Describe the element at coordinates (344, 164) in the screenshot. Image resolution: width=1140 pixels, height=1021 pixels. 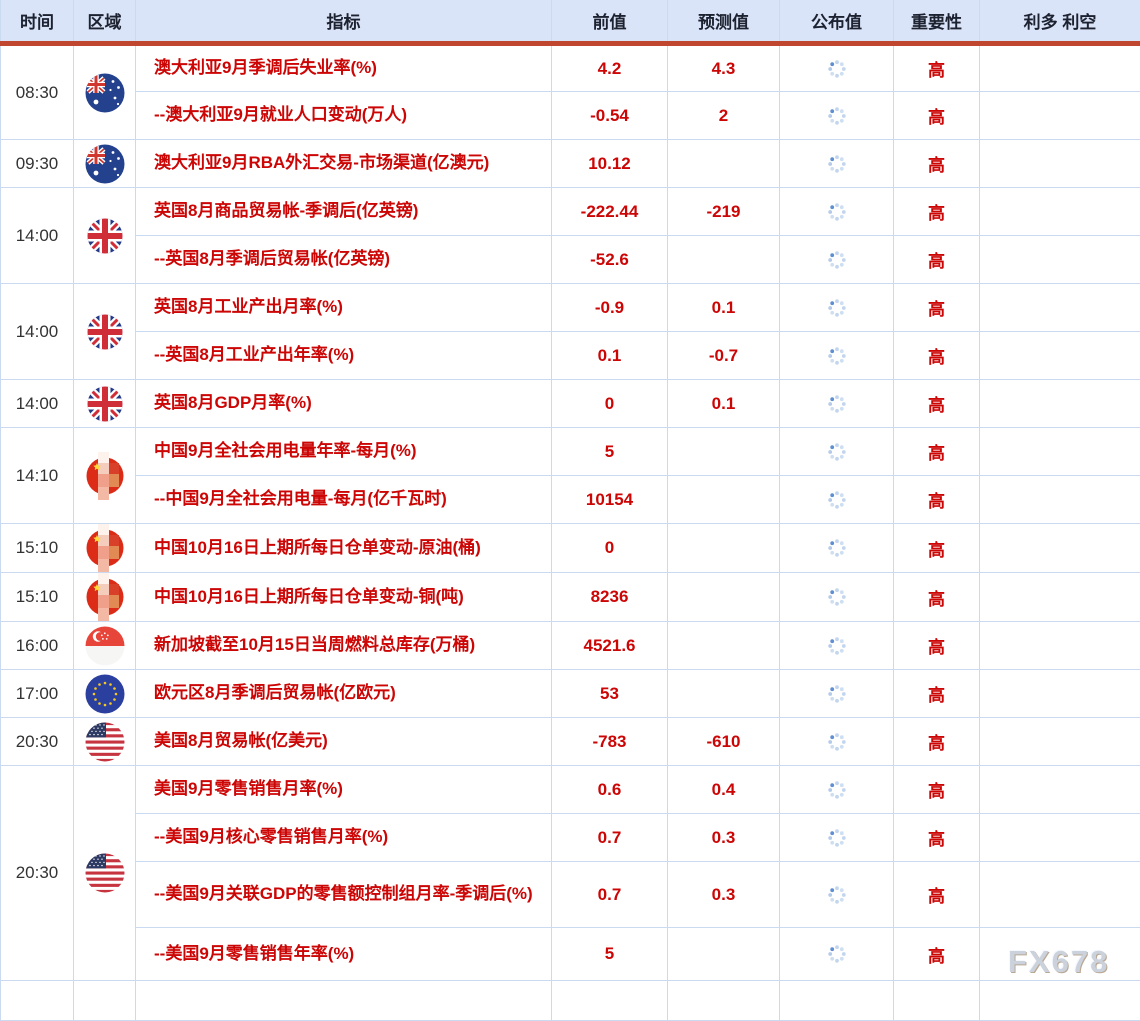
I see `indicator-cell: 澳大利亚9月RBA外汇交易-市场渠道(亿澳元)` at that location.